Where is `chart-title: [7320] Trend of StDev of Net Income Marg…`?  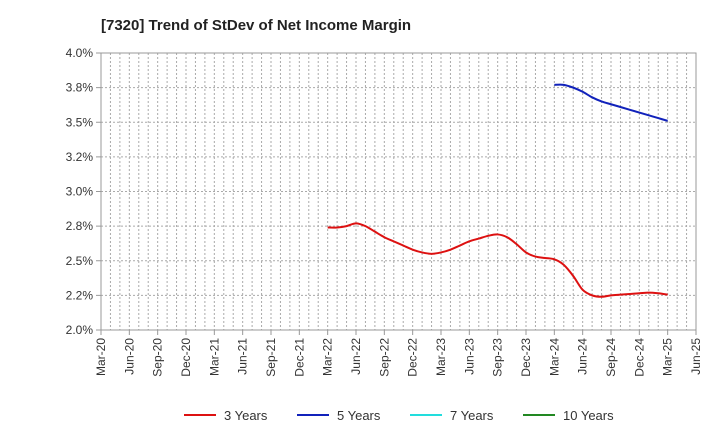
chart-title: [7320] Trend of StDev of Net Income Marg… is located at coordinates (256, 25).